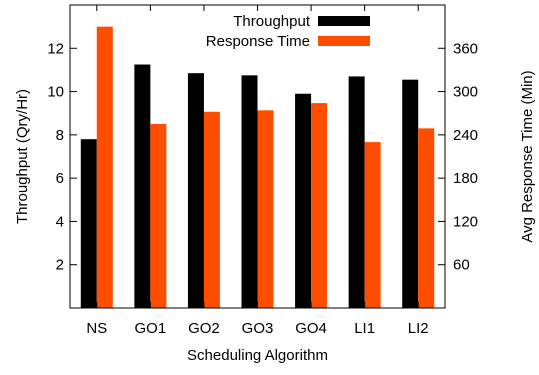 The height and width of the screenshot is (375, 539). What do you see at coordinates (465, 135) in the screenshot?
I see `y2-tick-label: 240` at bounding box center [465, 135].